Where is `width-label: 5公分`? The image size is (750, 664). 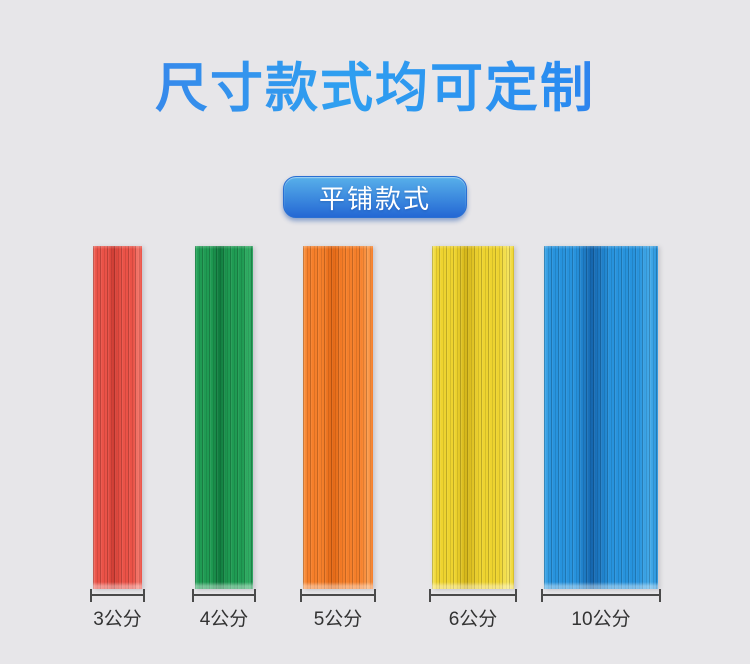
width-label: 5公分 is located at coordinates (338, 619).